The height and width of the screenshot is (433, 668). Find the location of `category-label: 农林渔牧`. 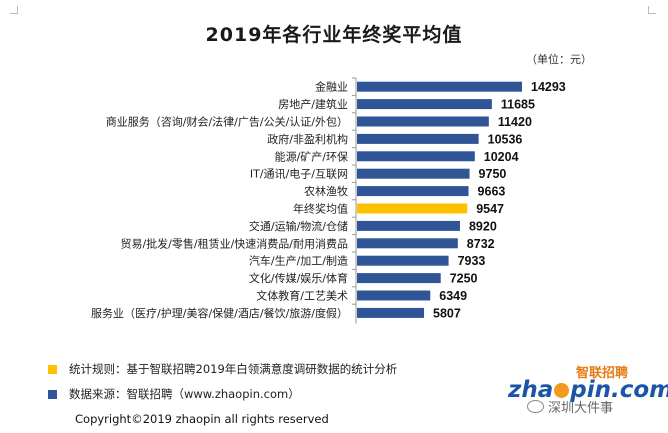

category-label: 农林渔牧 is located at coordinates (326, 191).